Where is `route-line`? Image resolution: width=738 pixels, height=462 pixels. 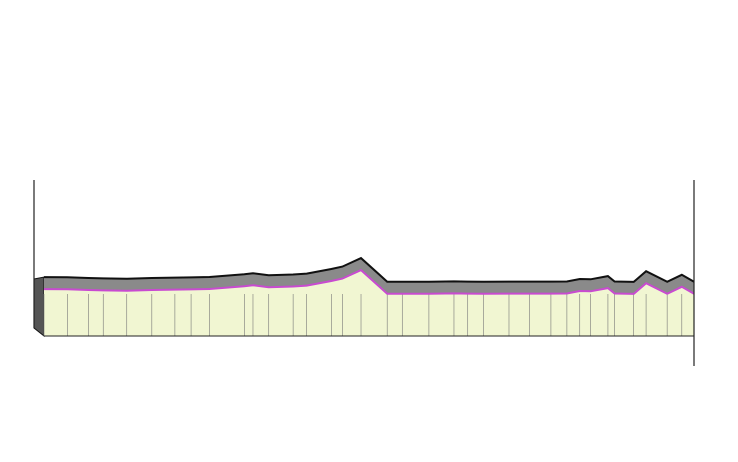 route-line is located at coordinates (369, 281).